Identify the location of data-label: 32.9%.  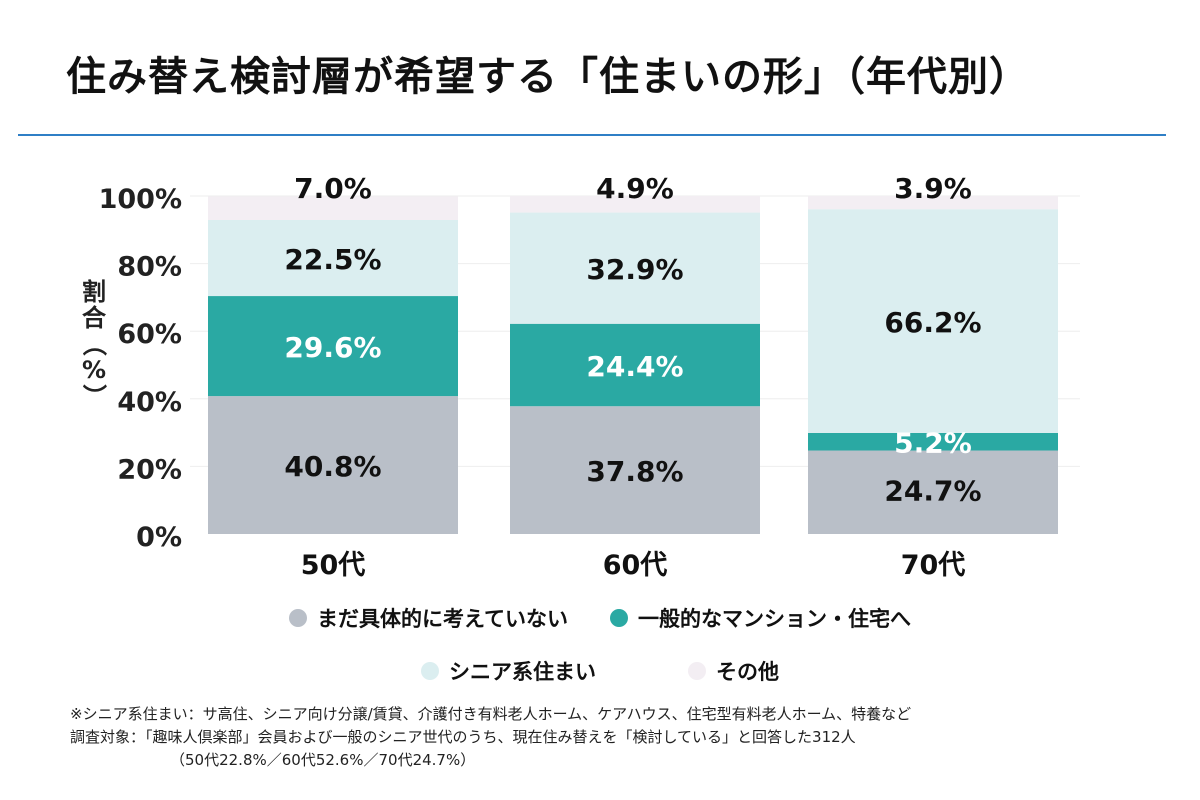
(634, 269).